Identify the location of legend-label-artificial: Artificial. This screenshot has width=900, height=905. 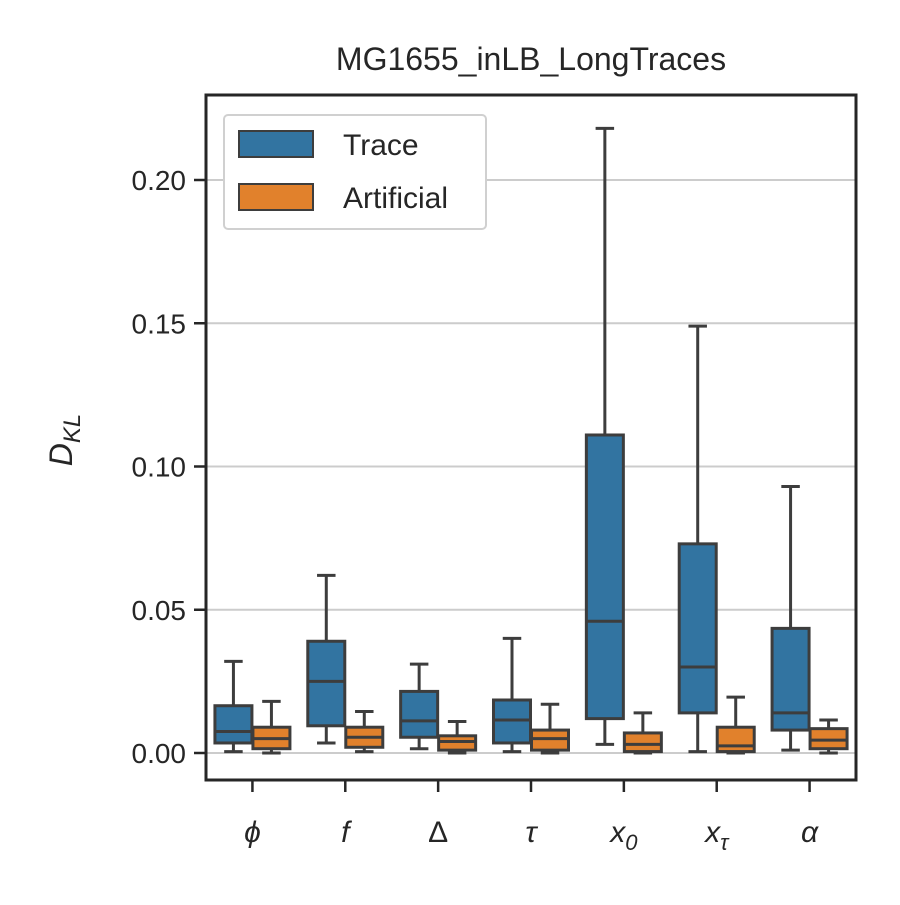
(395, 198).